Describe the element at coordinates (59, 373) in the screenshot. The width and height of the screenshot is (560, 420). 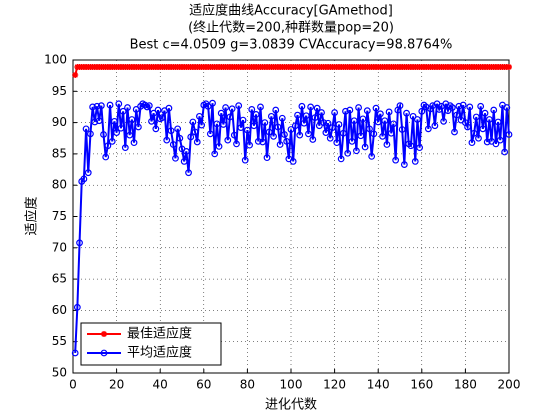
I see `y-tick-label: 50` at that location.